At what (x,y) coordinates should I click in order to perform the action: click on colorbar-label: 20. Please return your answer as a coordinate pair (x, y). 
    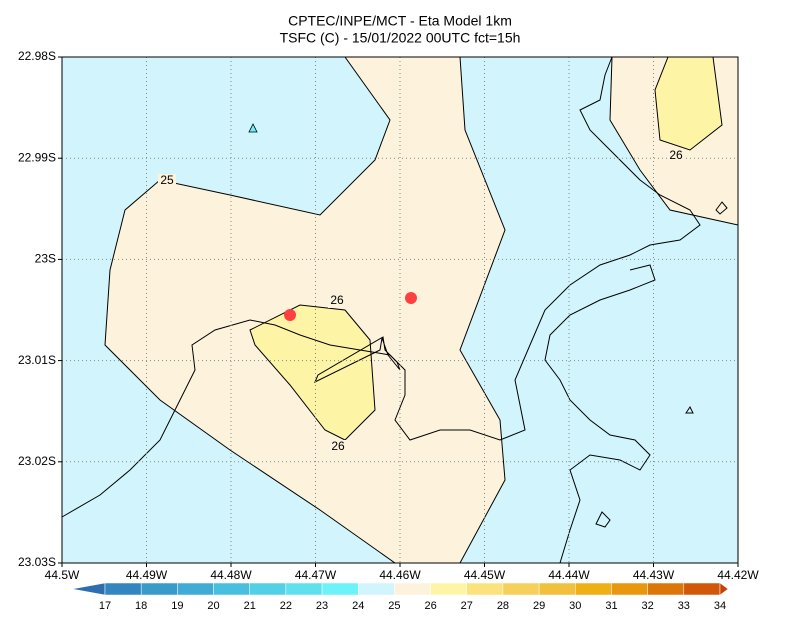
    Looking at the image, I should click on (213, 606).